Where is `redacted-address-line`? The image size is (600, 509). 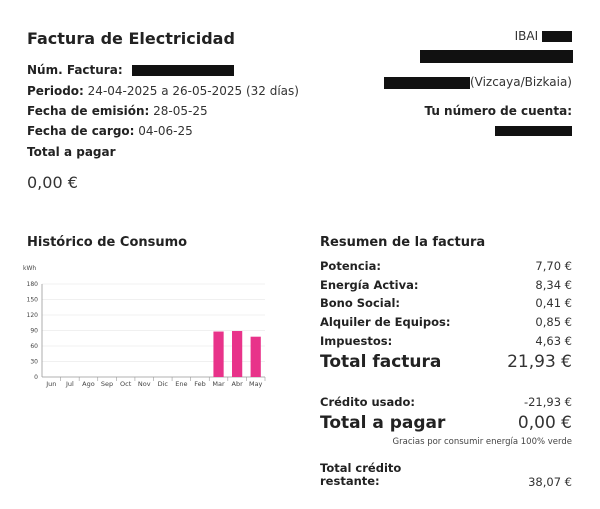 redacted-address-line is located at coordinates (496, 56).